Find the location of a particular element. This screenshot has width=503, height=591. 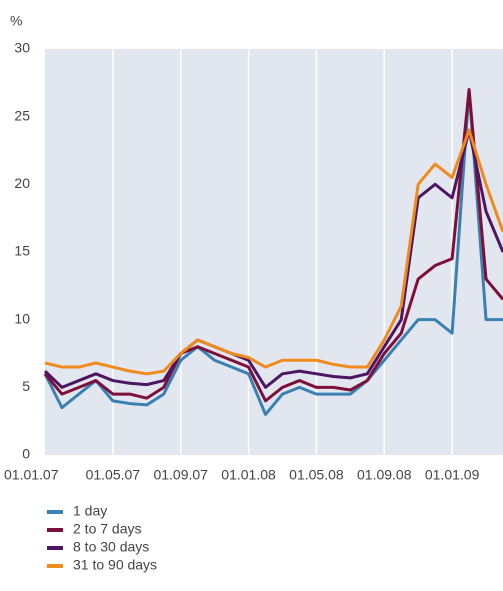

x-tick-label: 01.01.07 is located at coordinates (31, 475).